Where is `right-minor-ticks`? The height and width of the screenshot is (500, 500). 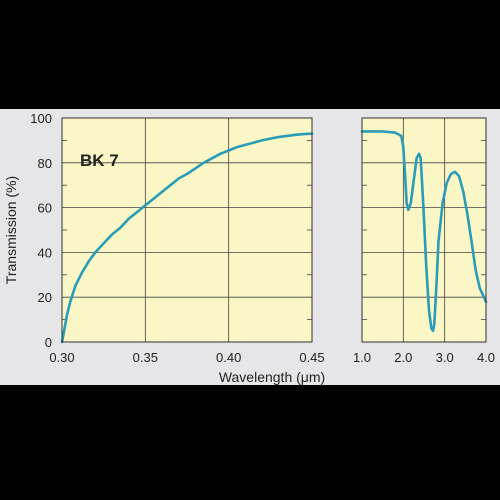 right-minor-ticks is located at coordinates (424, 230).